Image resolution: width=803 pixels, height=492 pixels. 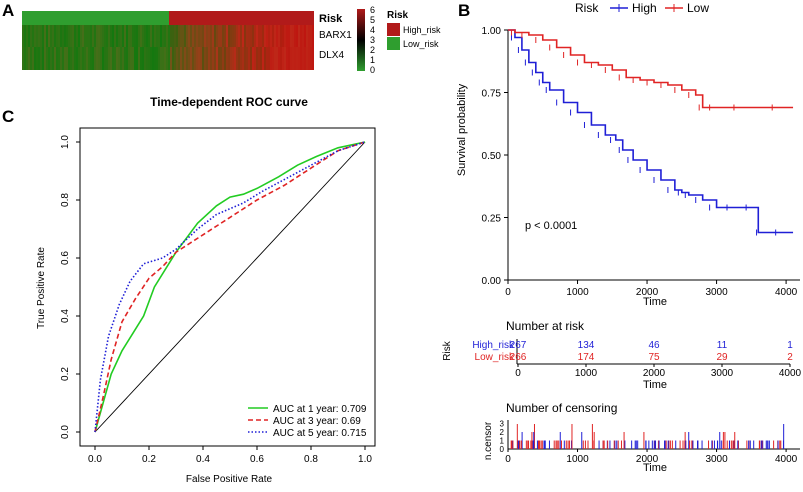 I want to click on km-legend-high: High, so click(x=644, y=8).